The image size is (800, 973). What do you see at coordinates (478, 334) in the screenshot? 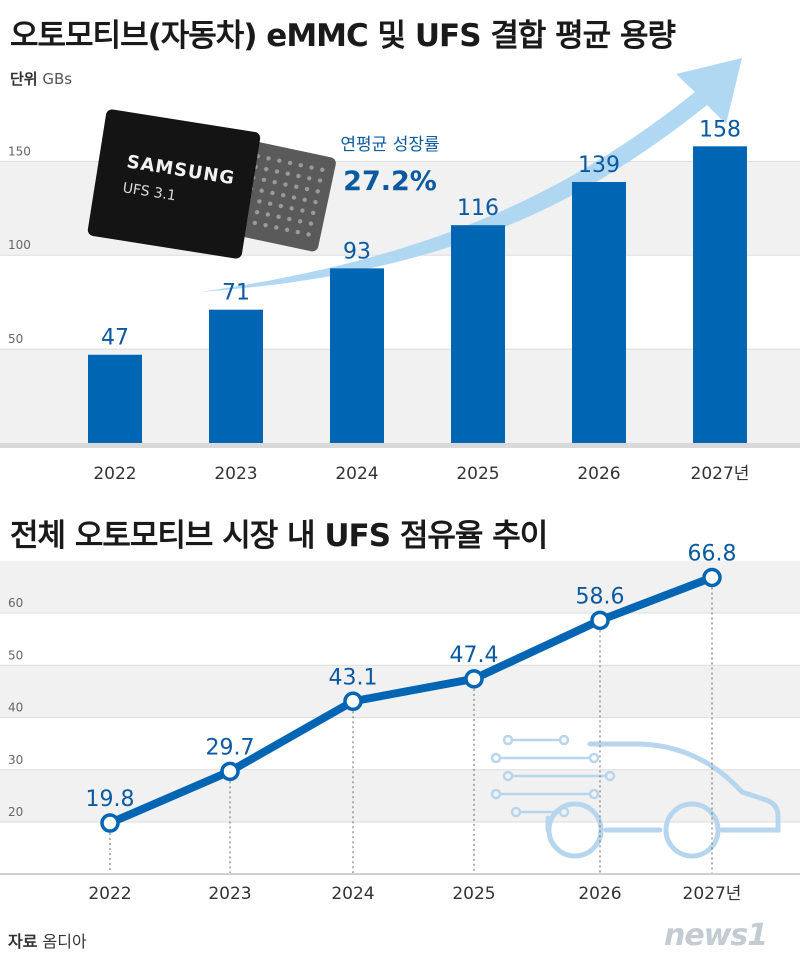
I see `bar-2025` at bounding box center [478, 334].